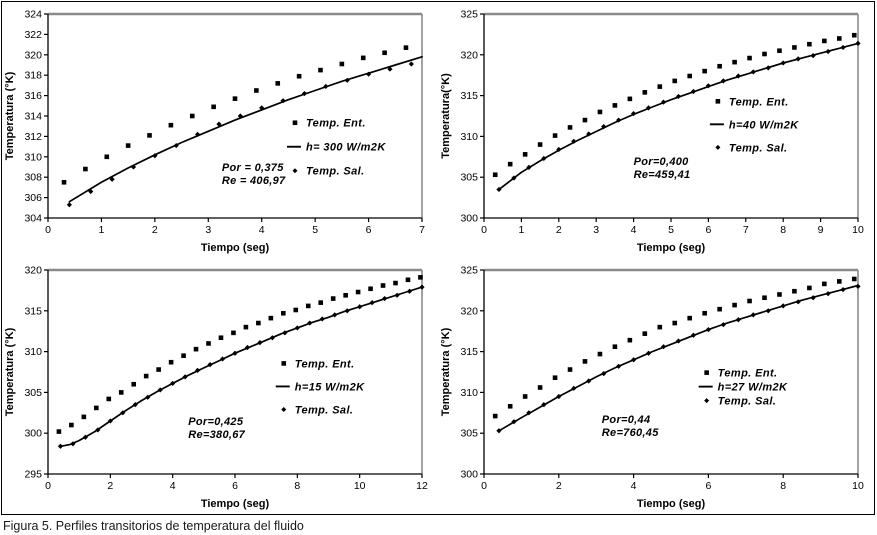 Image resolution: width=877 pixels, height=535 pixels. I want to click on legend-label: Temp. Sal., so click(324, 410).